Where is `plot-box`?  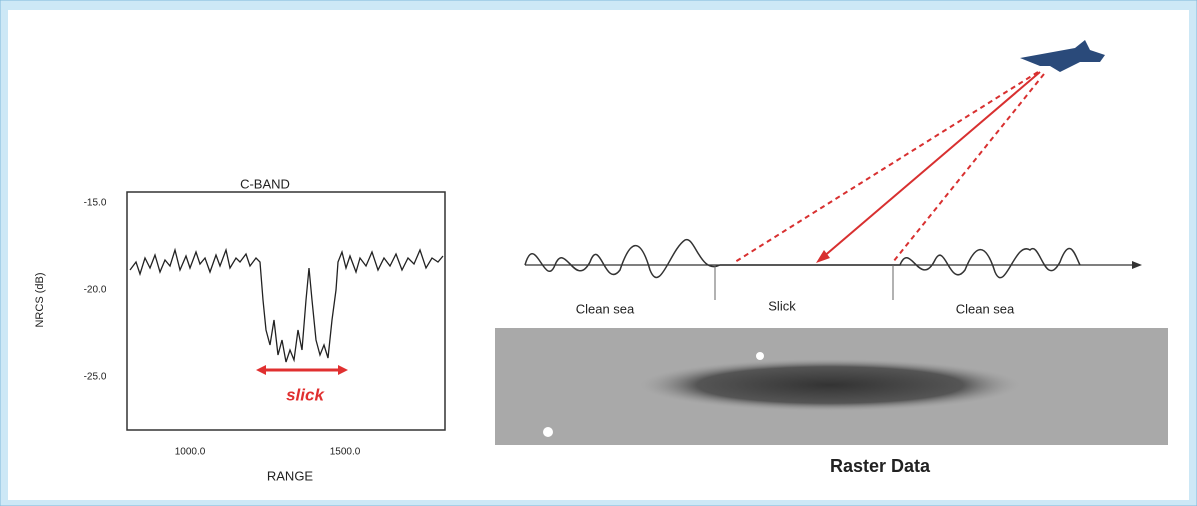 plot-box is located at coordinates (286, 311).